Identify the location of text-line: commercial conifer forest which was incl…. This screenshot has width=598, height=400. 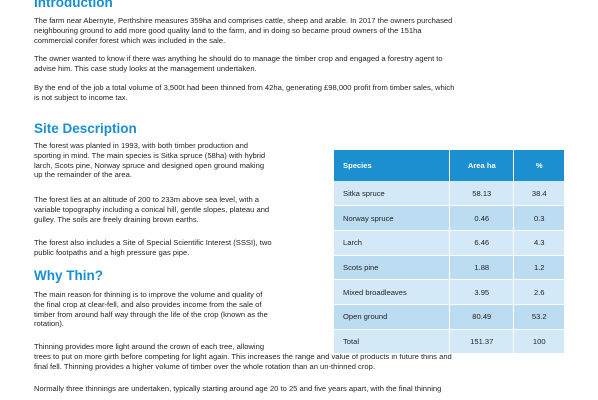
(130, 40).